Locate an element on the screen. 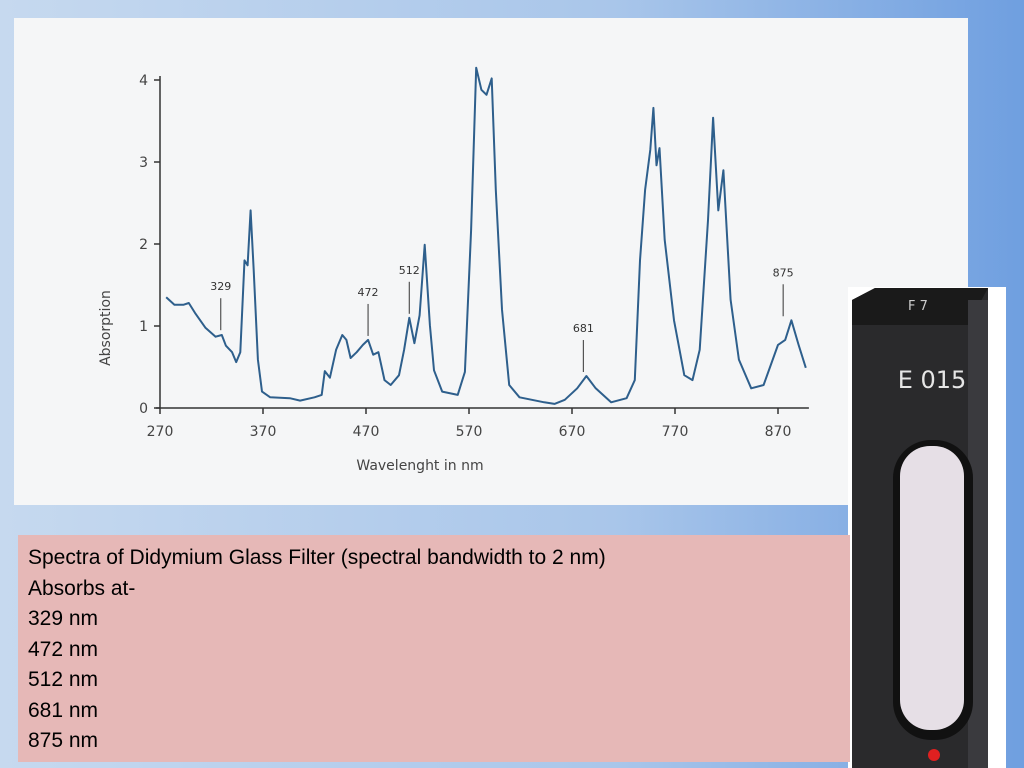 The image size is (1024, 768). caption-line: 681 nm is located at coordinates (63, 710).